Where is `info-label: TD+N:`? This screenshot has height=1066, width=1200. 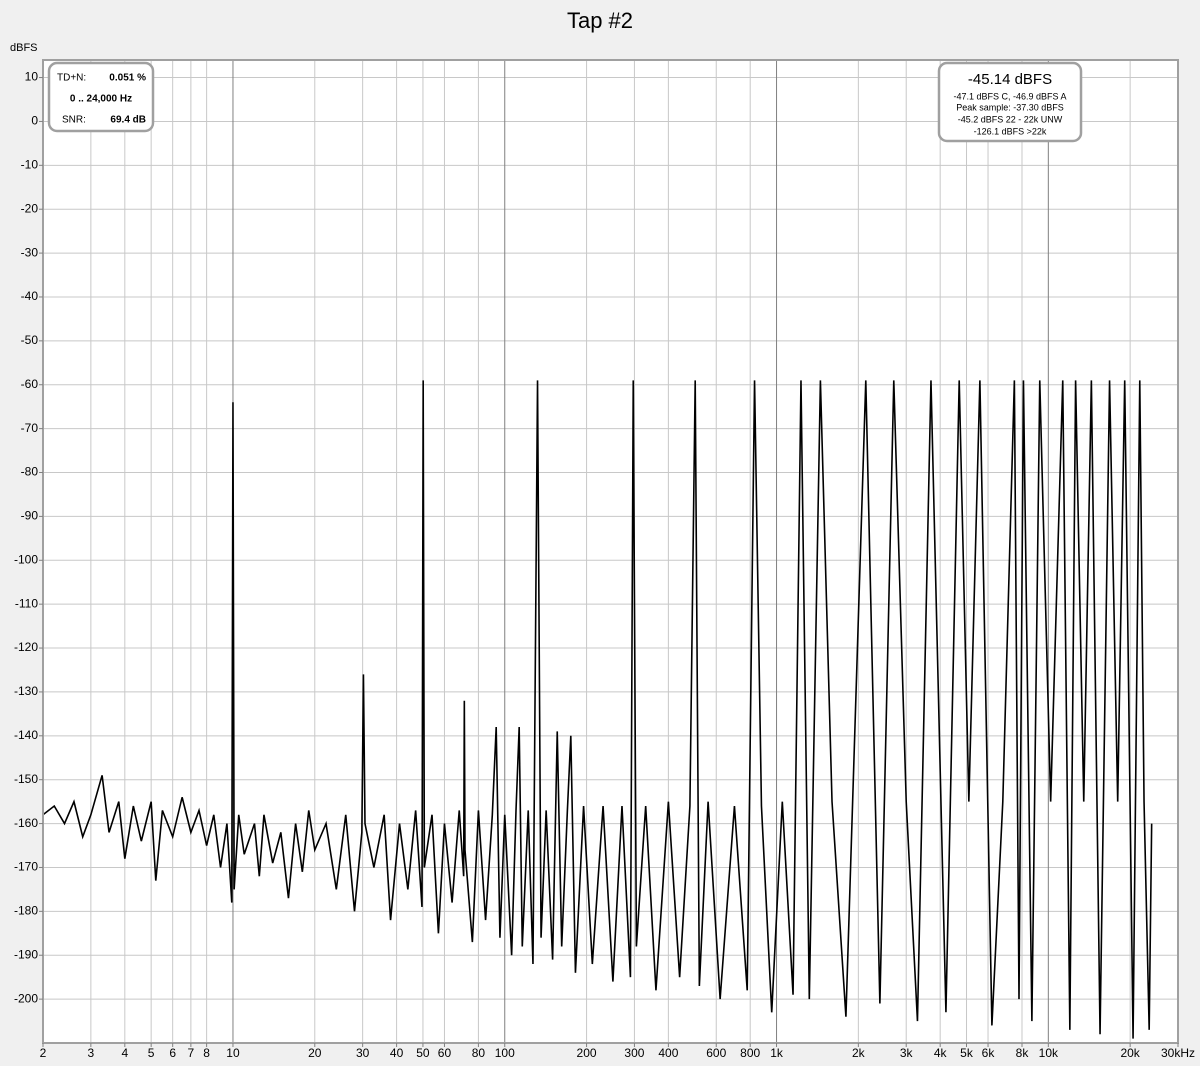 info-label: TD+N: is located at coordinates (71, 78).